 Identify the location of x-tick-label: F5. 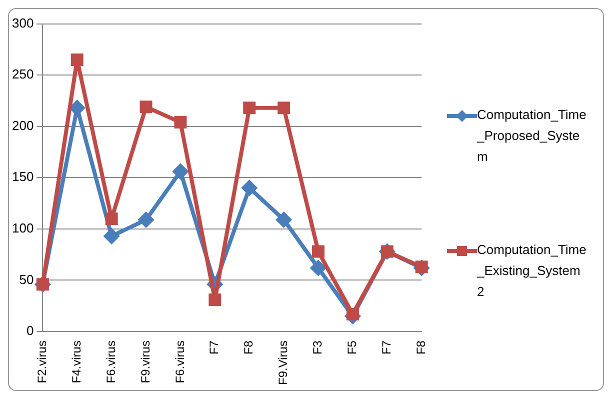
(352, 347).